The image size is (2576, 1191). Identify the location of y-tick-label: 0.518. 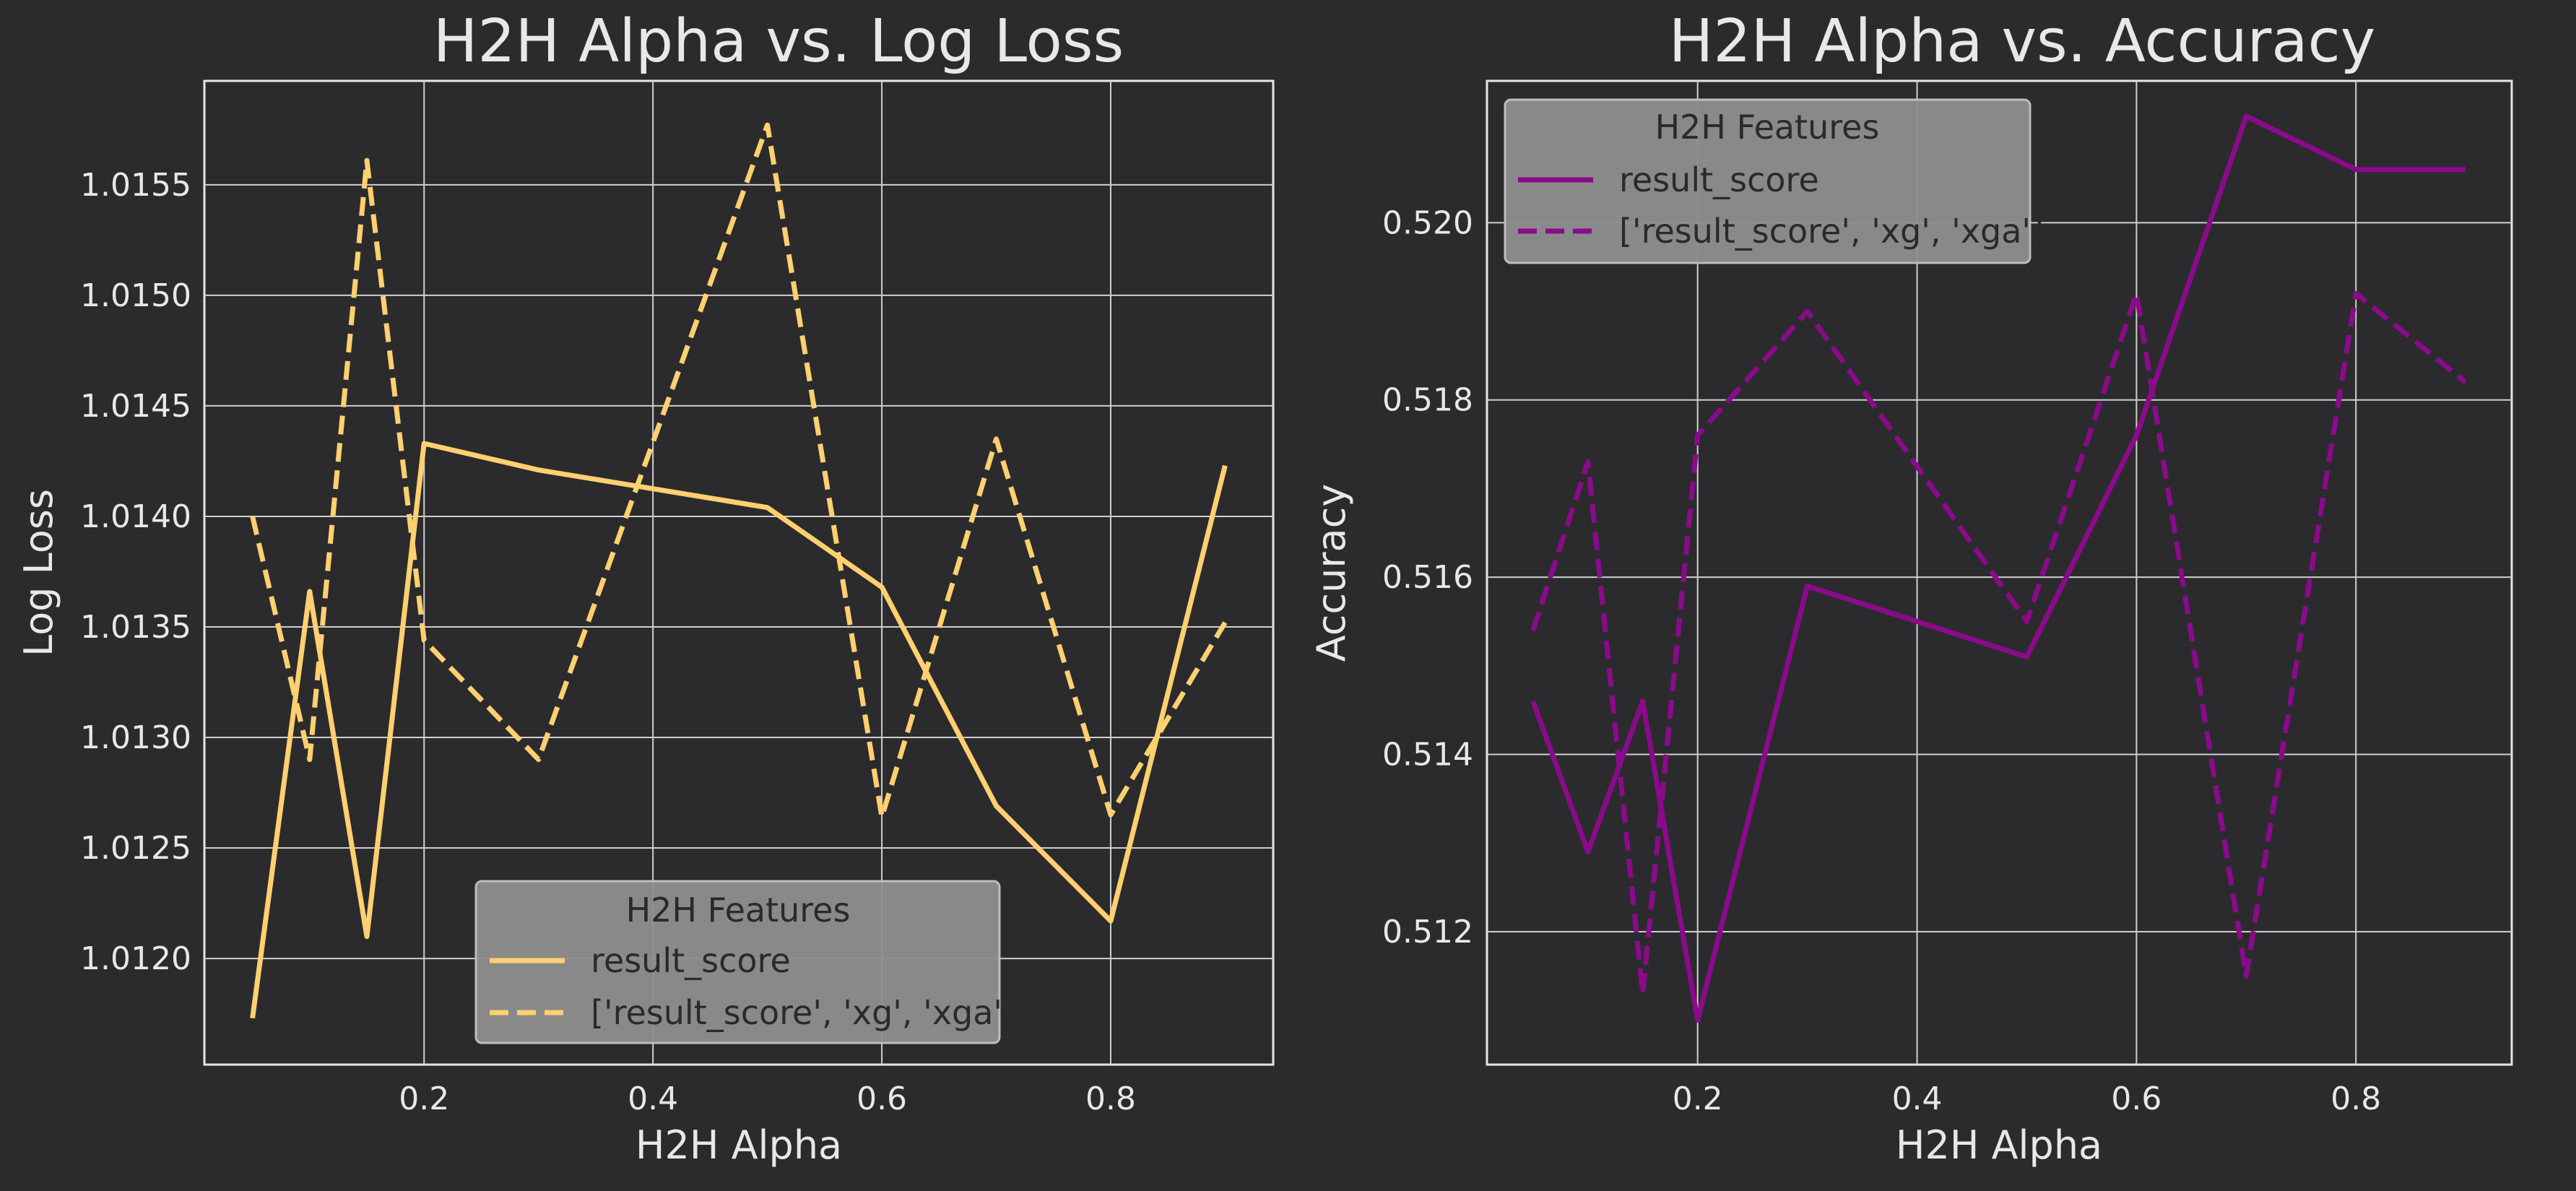
(1427, 400).